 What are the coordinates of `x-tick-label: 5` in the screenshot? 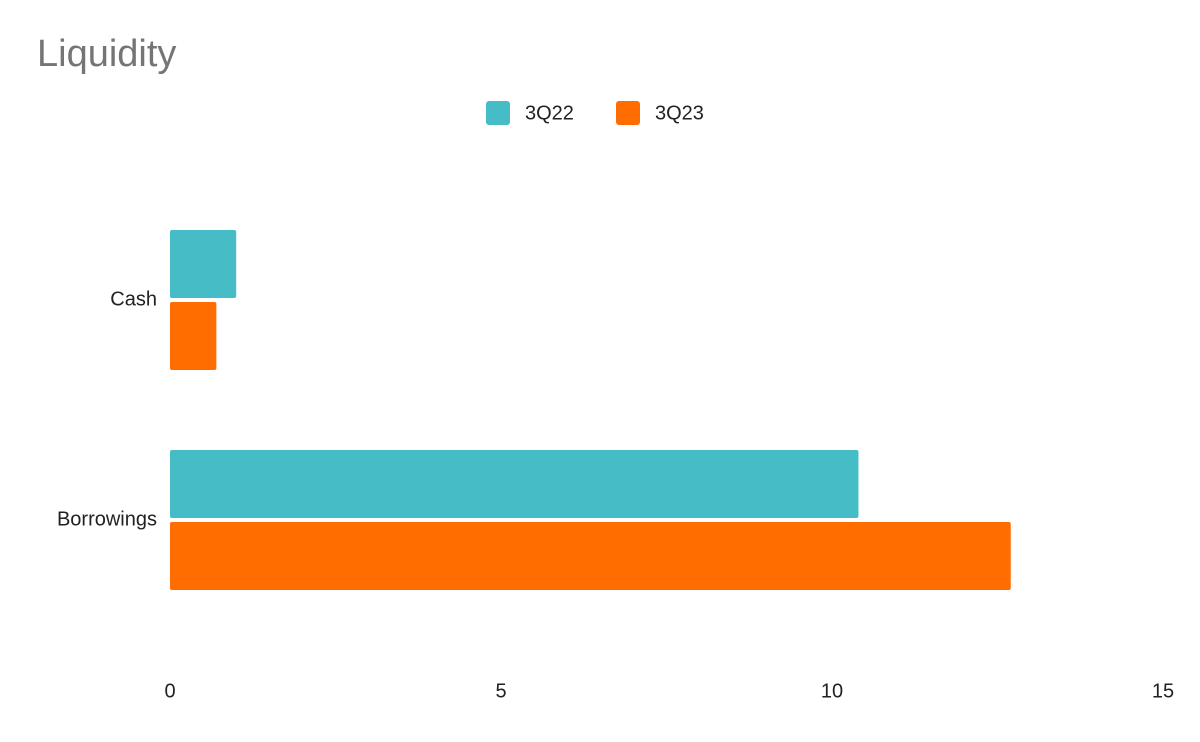 It's located at (500, 691).